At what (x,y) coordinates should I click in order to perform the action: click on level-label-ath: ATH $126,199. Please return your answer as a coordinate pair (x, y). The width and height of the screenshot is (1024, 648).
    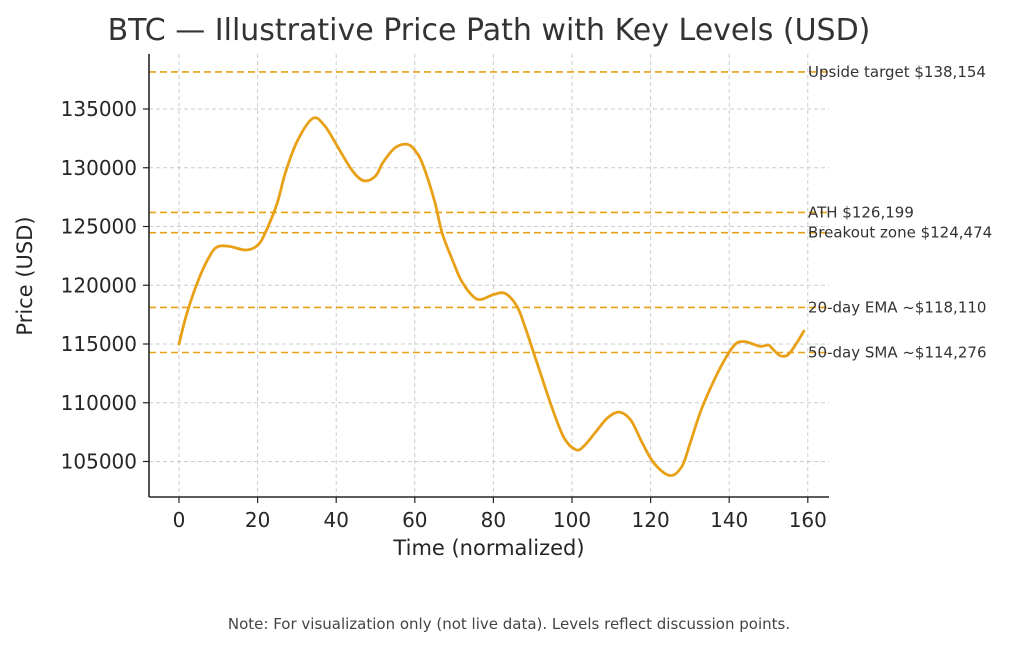
    Looking at the image, I should click on (861, 212).